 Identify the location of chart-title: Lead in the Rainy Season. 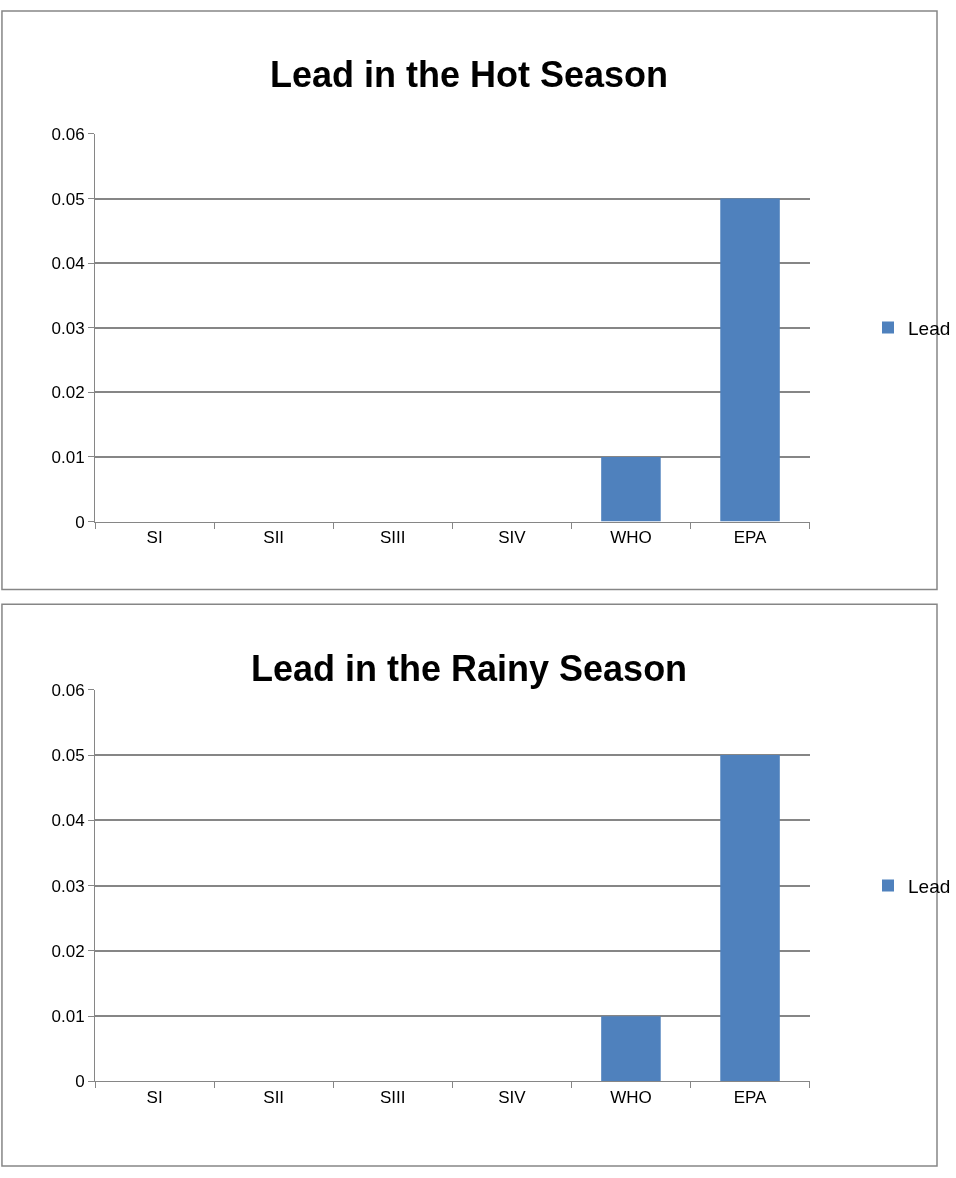
(469, 668).